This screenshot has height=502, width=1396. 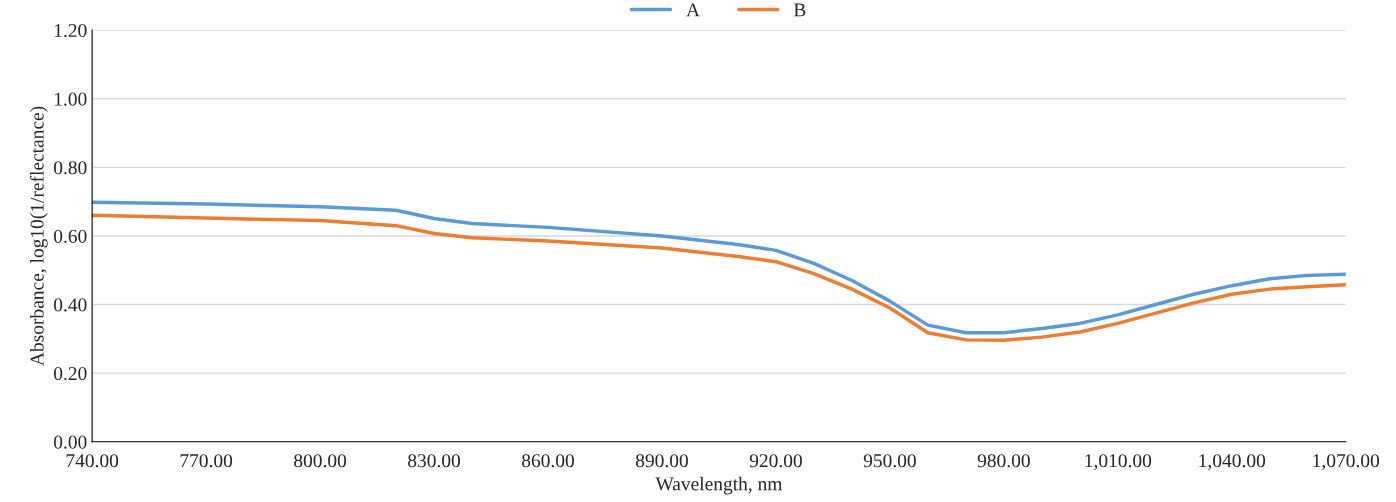 What do you see at coordinates (70, 305) in the screenshot?
I see `y-tick-label: 0.40` at bounding box center [70, 305].